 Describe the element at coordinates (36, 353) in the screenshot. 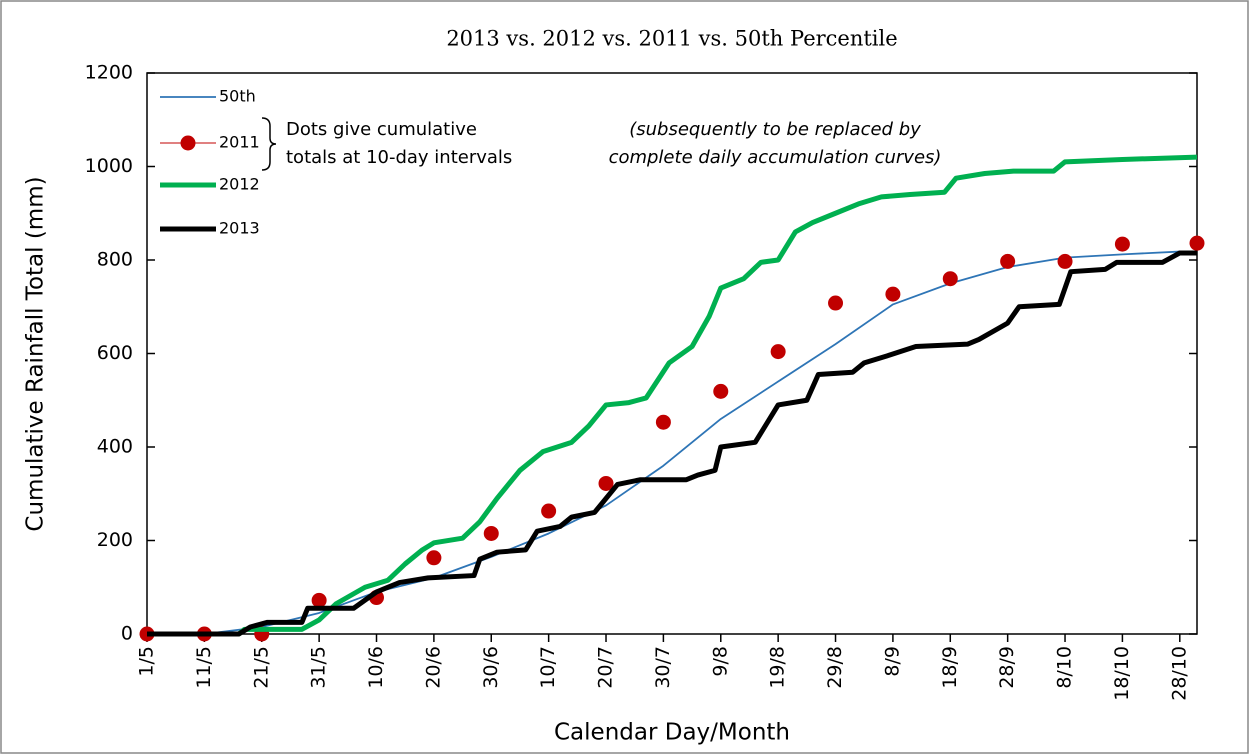

I see `y-axis-label: Cumulative Rainfall Total (mm)` at that location.